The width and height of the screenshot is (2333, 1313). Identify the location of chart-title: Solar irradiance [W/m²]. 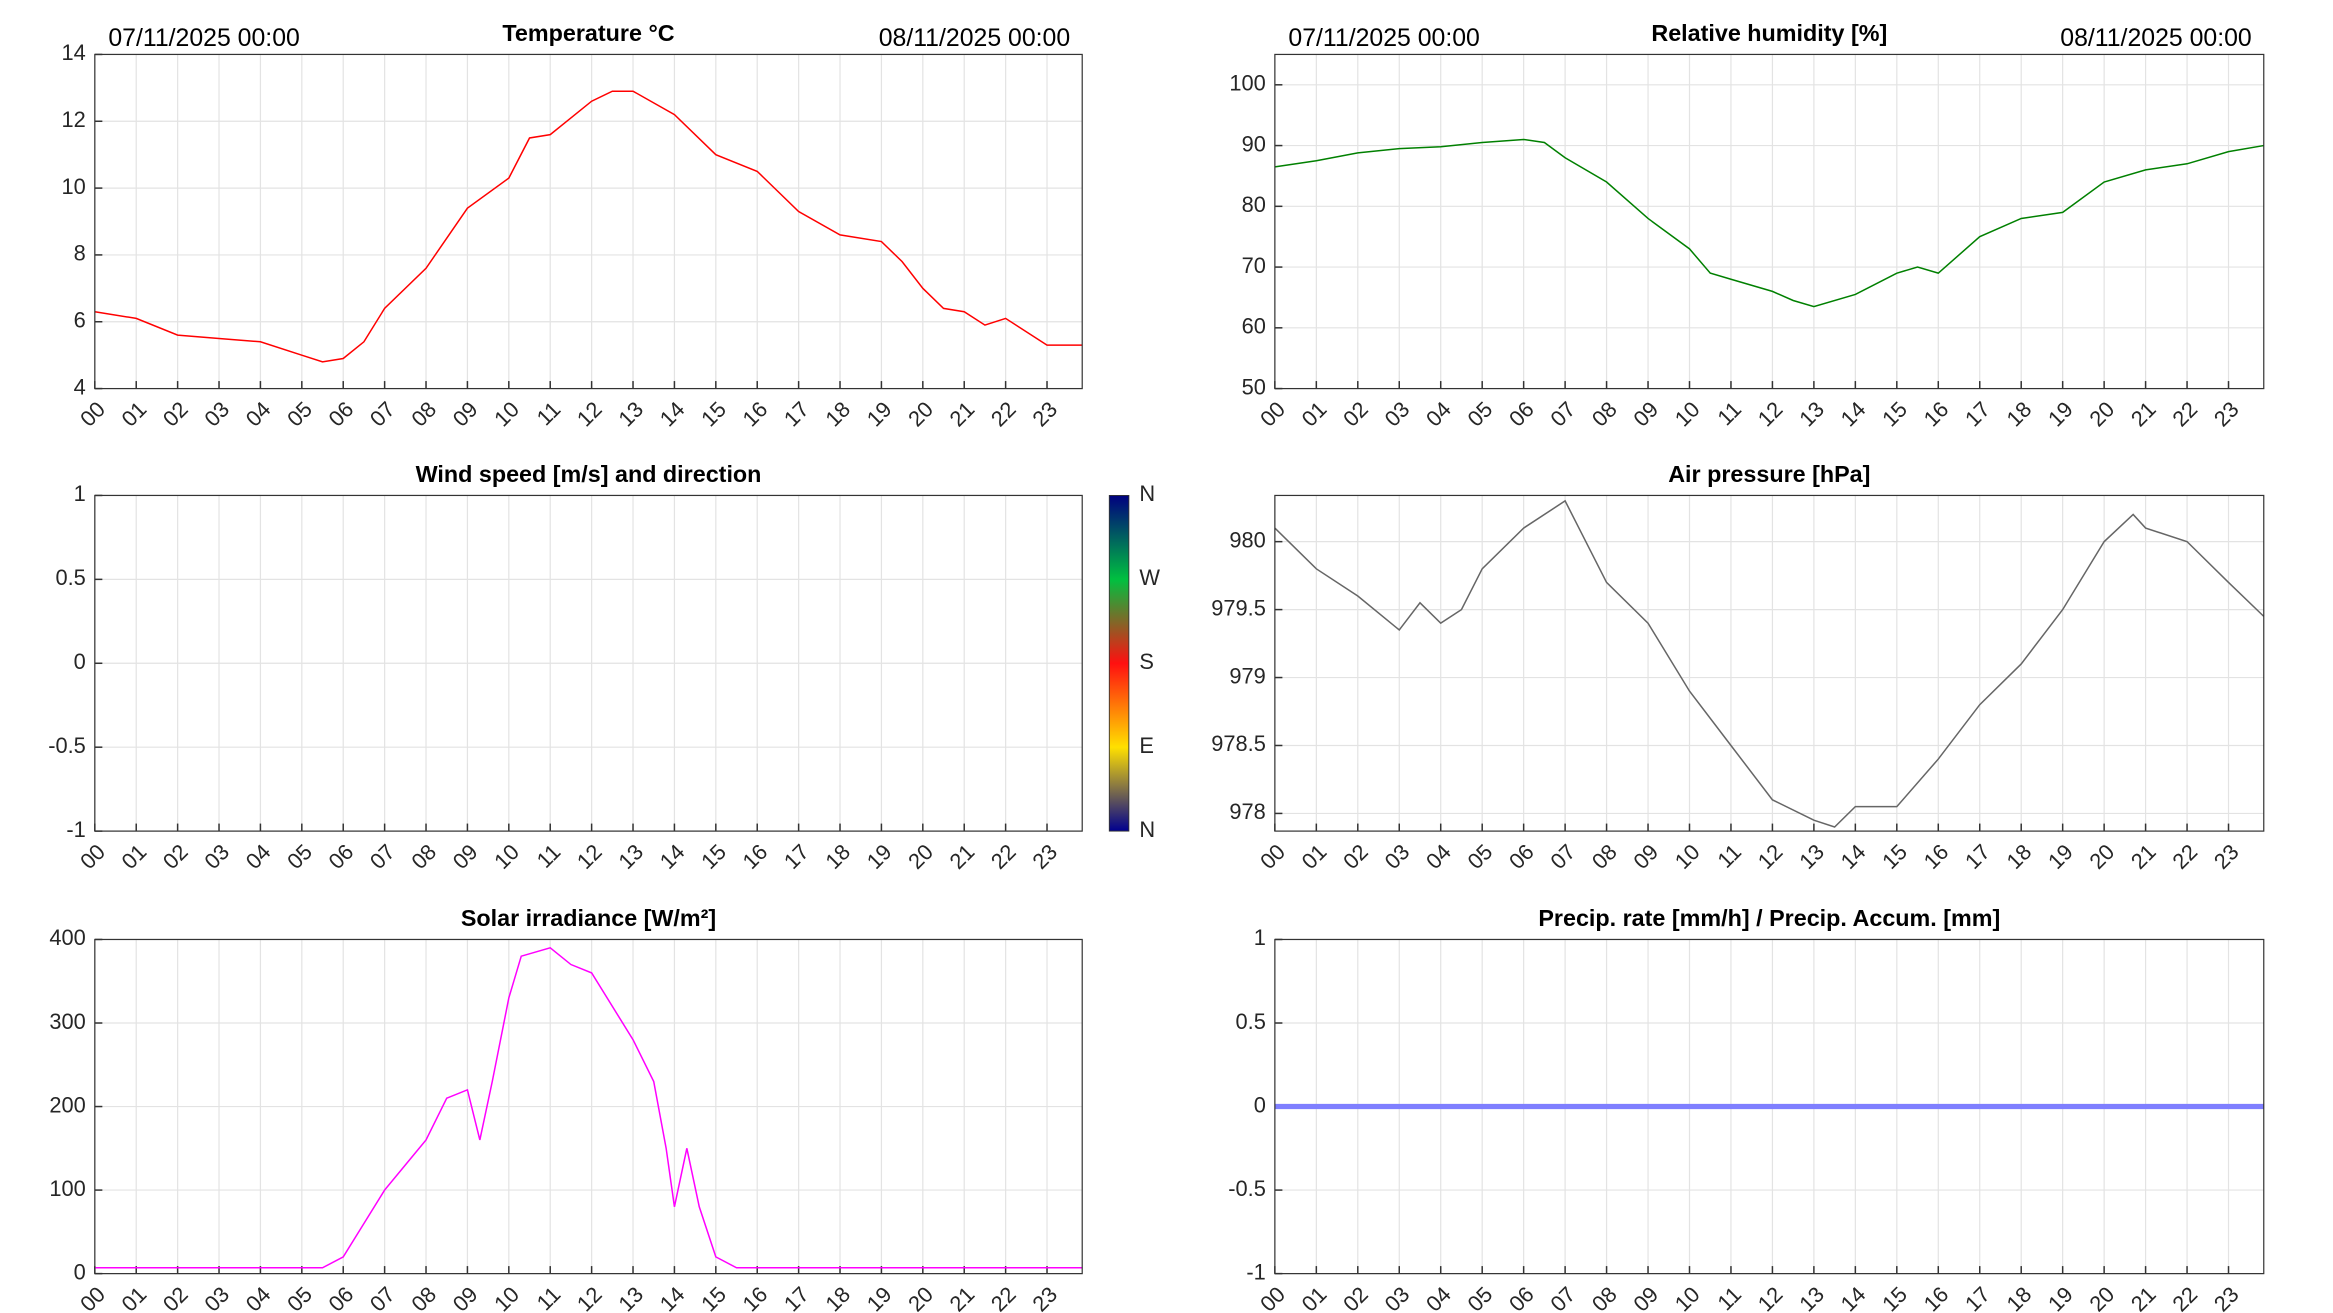
(588, 918).